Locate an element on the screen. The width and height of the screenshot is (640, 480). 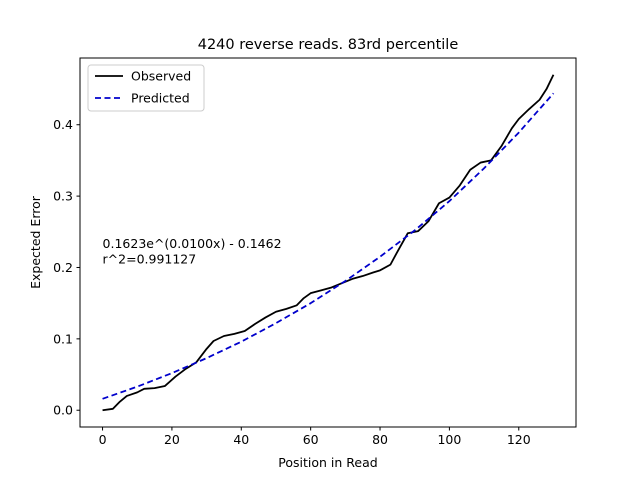
x-axis: 0 20 40 60 80 100 120 is located at coordinates (315, 437).